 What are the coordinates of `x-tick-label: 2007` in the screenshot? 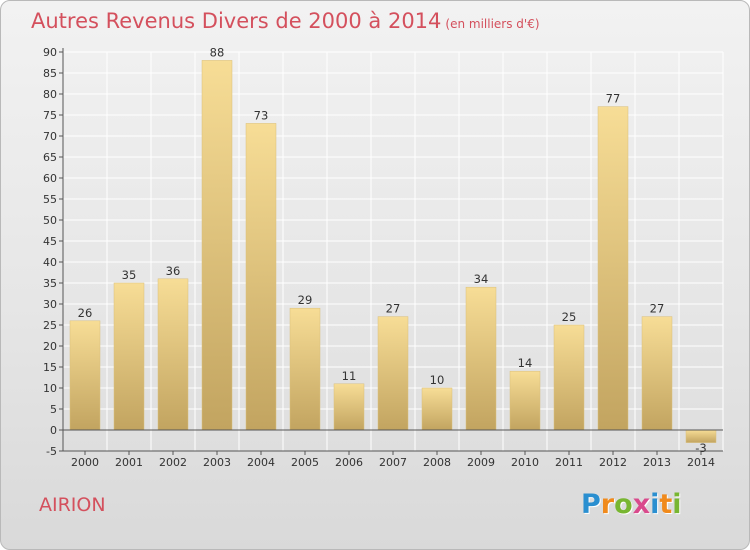 It's located at (393, 462).